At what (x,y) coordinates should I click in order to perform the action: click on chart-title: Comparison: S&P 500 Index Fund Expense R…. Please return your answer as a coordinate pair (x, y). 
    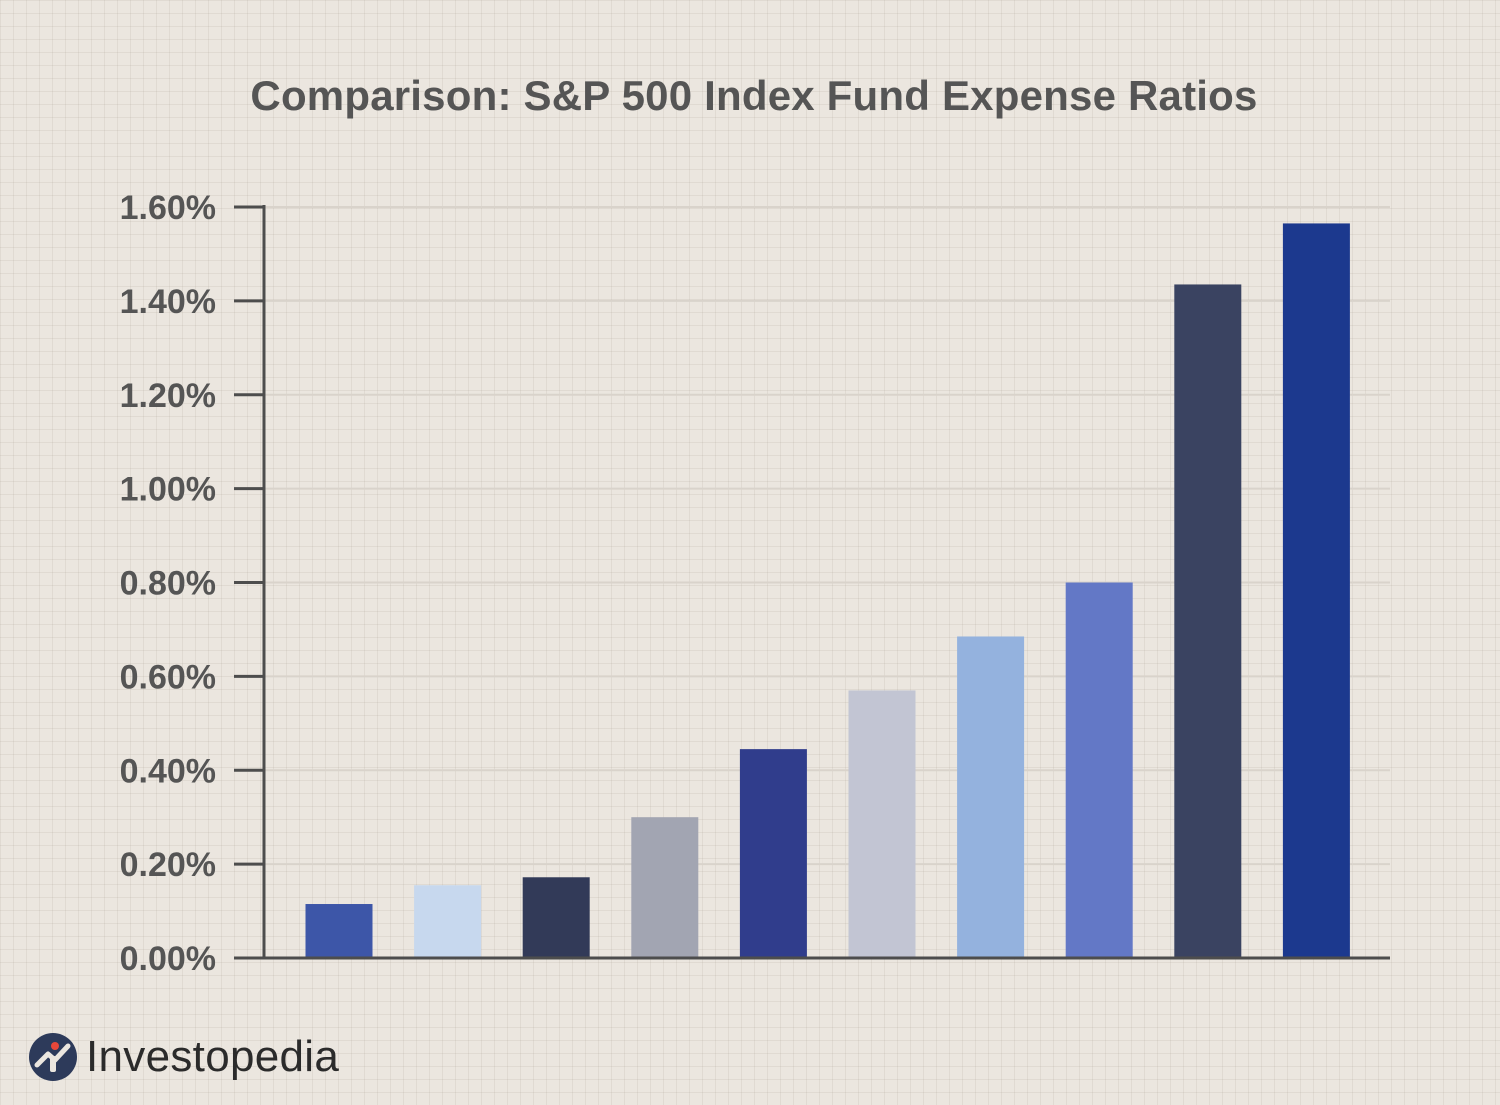
    Looking at the image, I should click on (754, 95).